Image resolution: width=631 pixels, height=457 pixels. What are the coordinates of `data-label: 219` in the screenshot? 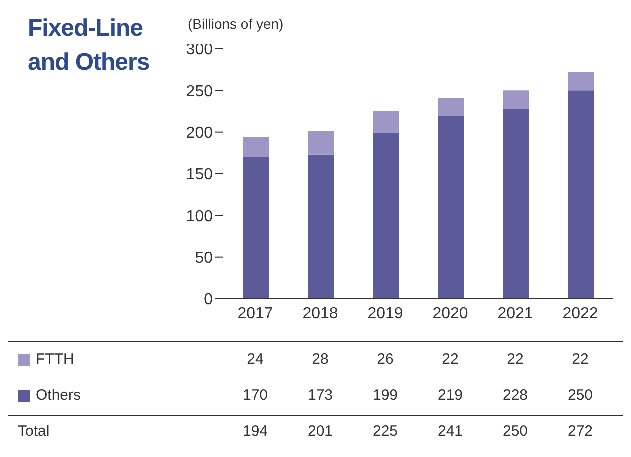 It's located at (450, 395).